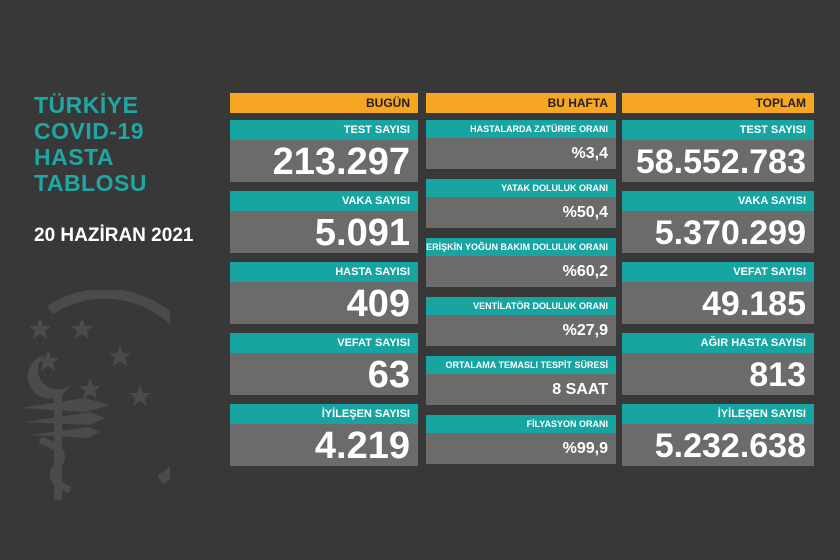 The image size is (840, 560). What do you see at coordinates (718, 445) in the screenshot?
I see `card-value: 5.232.638` at bounding box center [718, 445].